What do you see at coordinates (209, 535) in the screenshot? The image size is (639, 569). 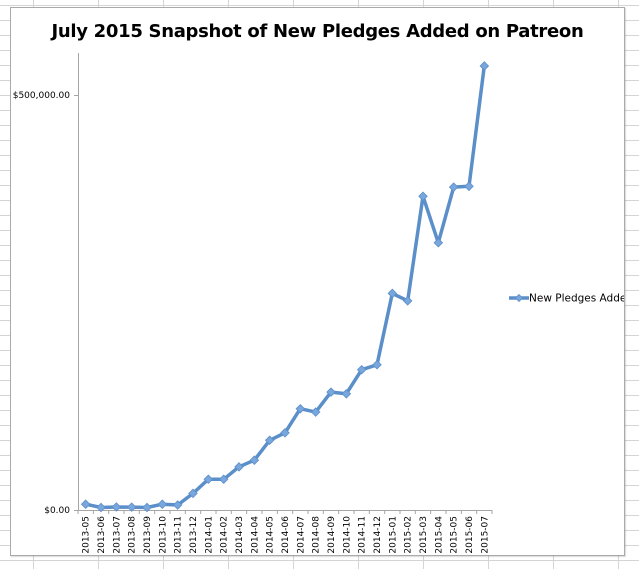 I see `x-tick-label: 2014-01` at bounding box center [209, 535].